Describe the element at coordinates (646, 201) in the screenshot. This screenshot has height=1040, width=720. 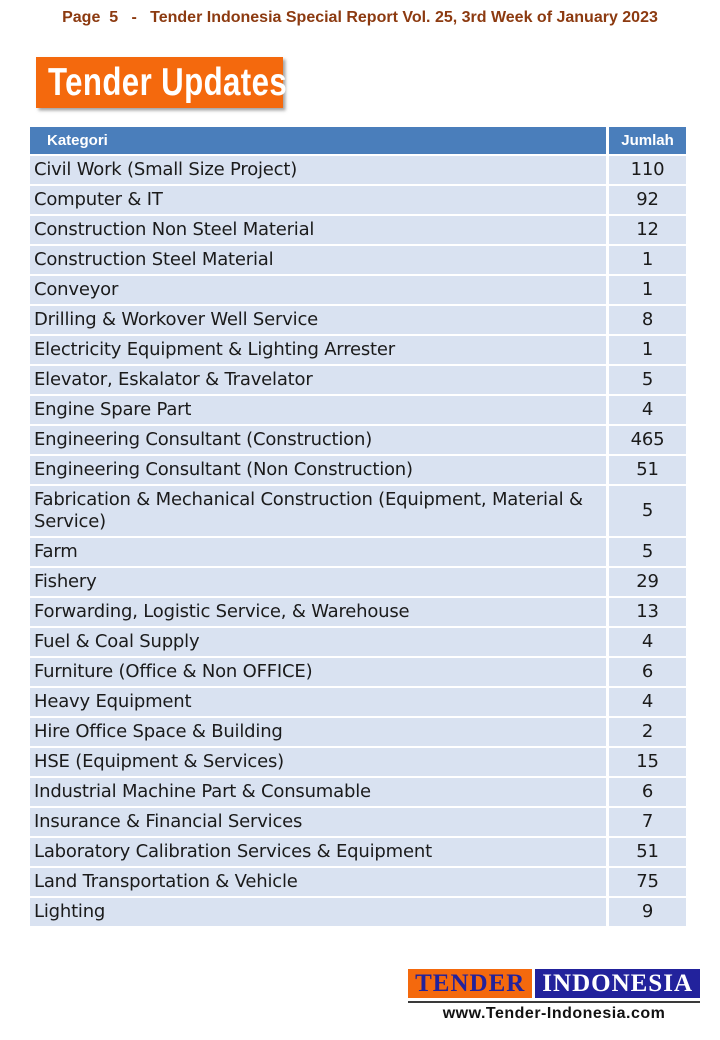
I see `count-cell: 92` at that location.